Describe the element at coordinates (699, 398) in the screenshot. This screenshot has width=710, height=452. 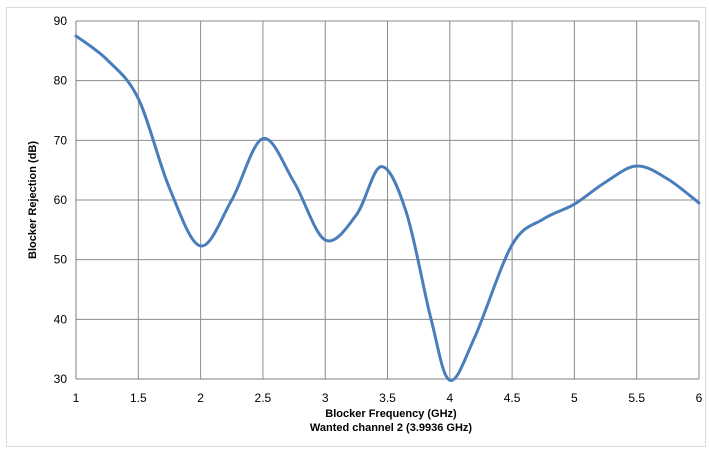
I see `x-tick-label: 6` at that location.